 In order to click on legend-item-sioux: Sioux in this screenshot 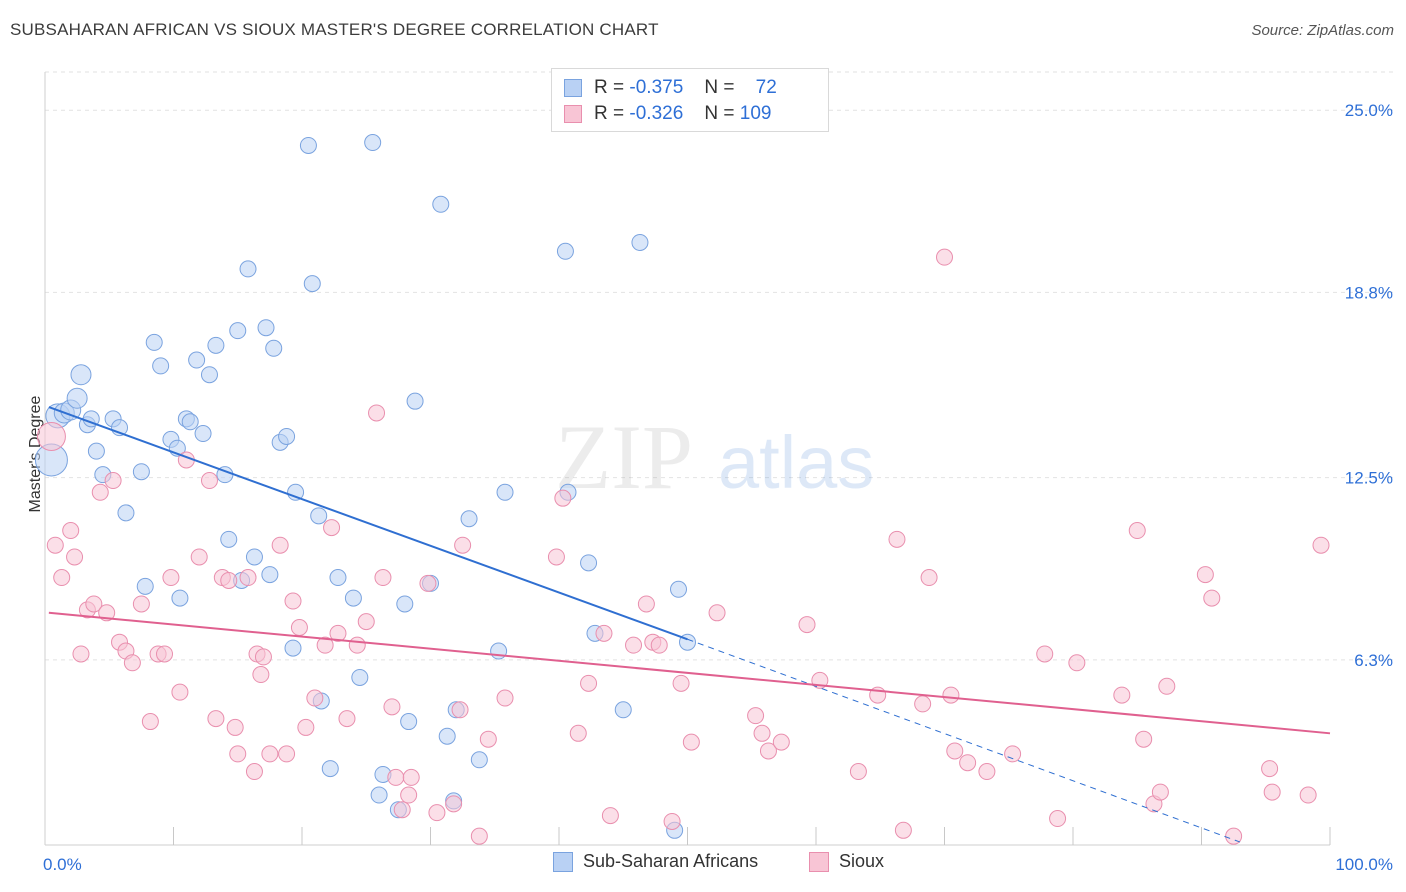, I will do `click(846, 861)`.